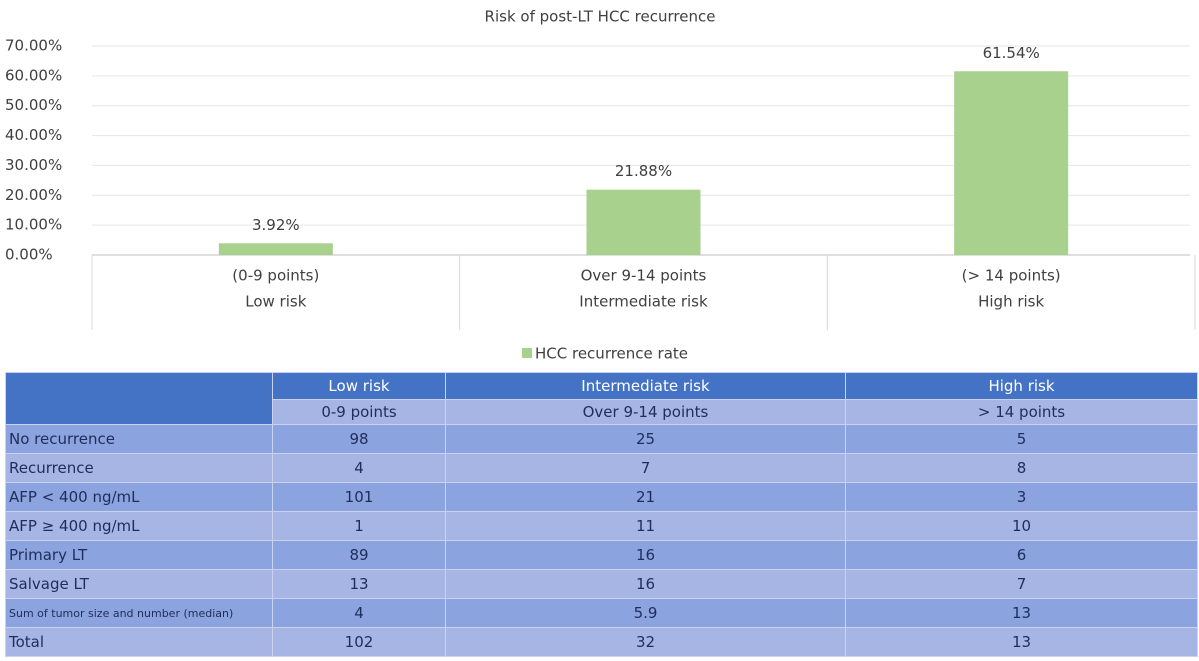 The height and width of the screenshot is (661, 1199). I want to click on table-row: AFP < 400 ng/mL 101 21 3, so click(601, 497).